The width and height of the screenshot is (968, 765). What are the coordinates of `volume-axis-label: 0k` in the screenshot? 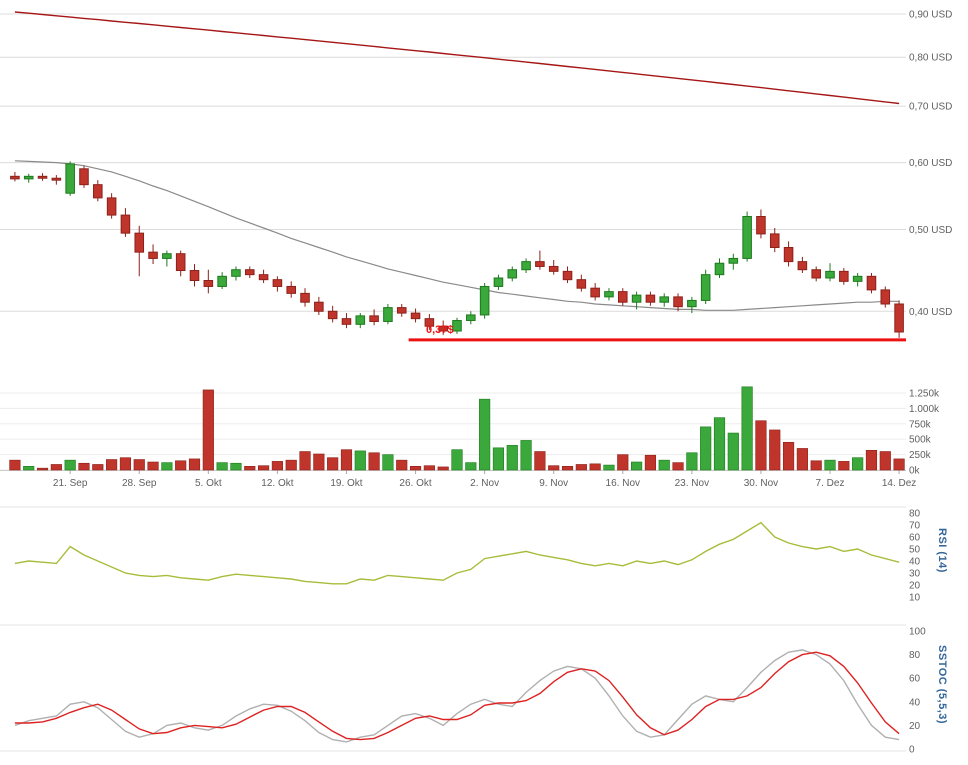 It's located at (915, 471).